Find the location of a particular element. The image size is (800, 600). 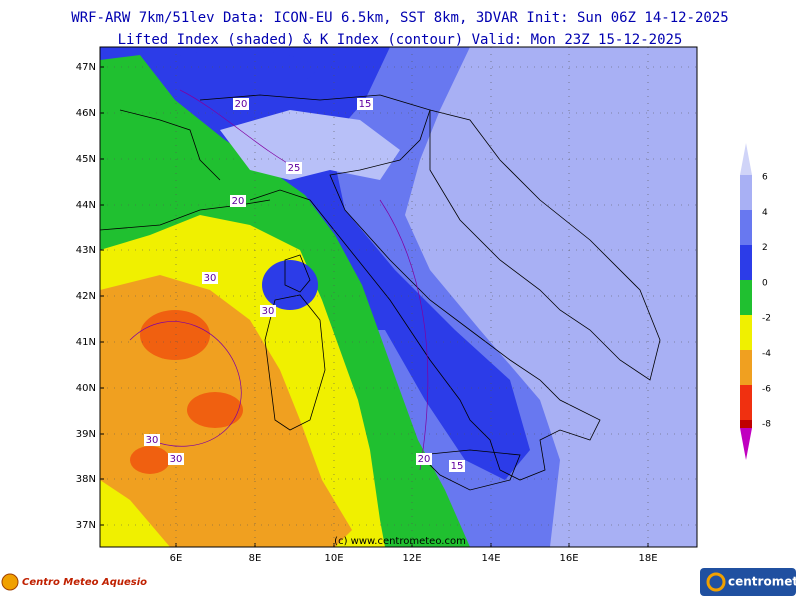

footer-right-logo: centrometeo is located at coordinates (750, 582).